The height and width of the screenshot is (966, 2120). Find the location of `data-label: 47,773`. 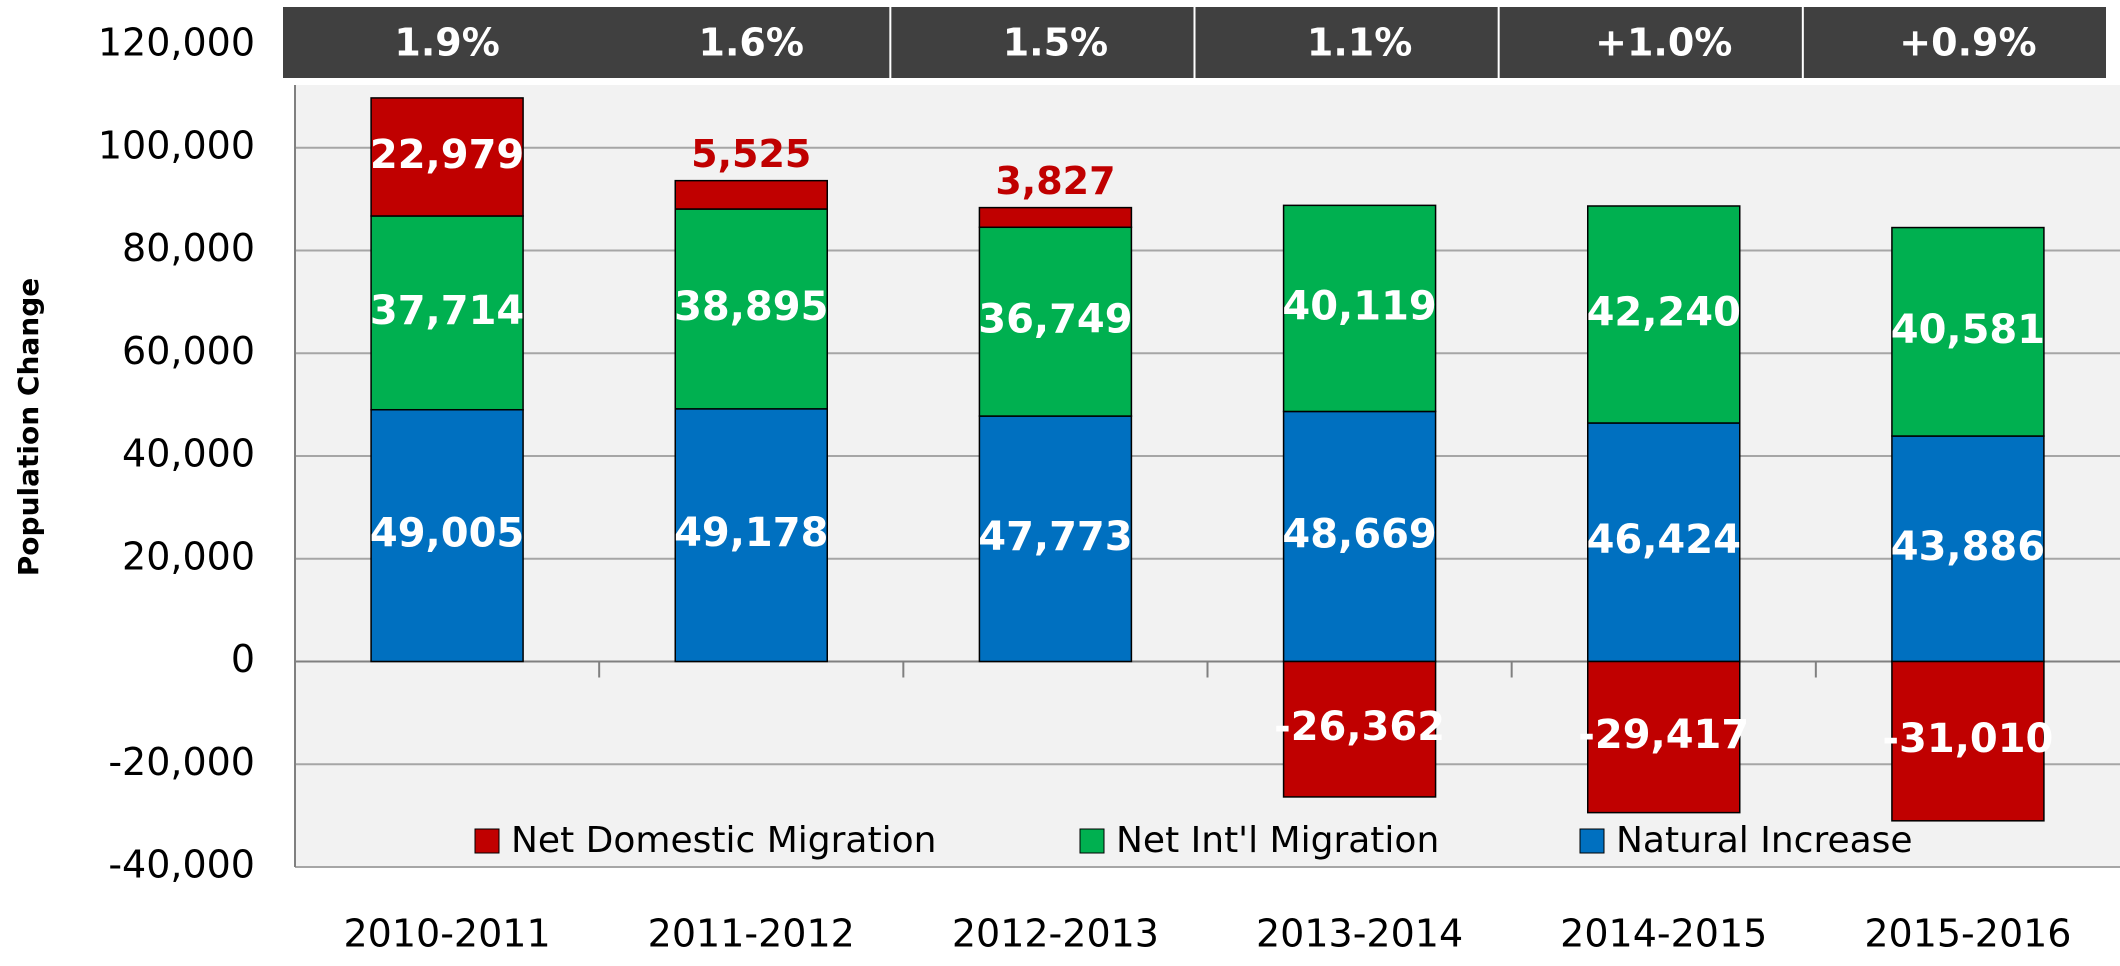

data-label: 47,773 is located at coordinates (1055, 537).